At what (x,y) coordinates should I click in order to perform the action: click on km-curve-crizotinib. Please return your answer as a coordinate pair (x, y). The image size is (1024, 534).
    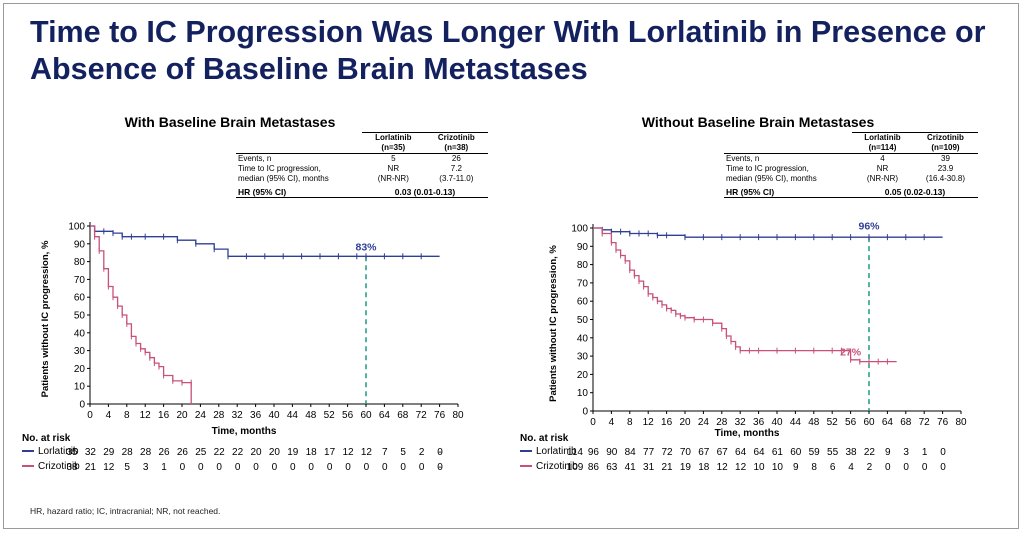
    Looking at the image, I should click on (141, 314).